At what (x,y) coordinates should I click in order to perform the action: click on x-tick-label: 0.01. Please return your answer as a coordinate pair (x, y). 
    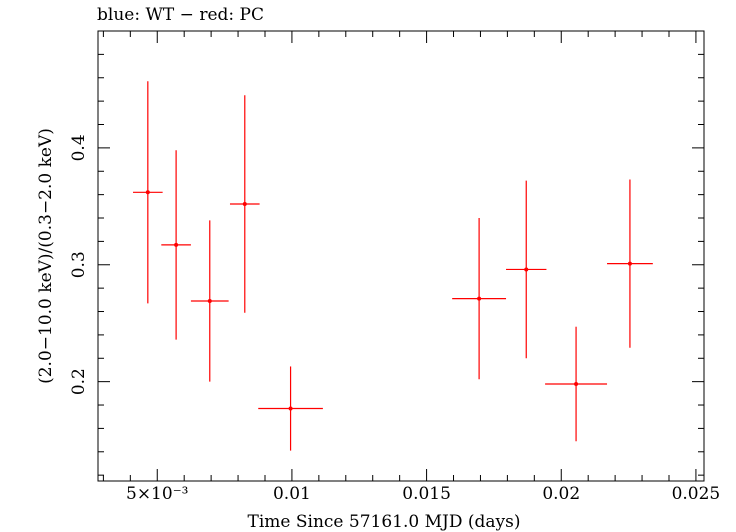
    Looking at the image, I should click on (292, 494).